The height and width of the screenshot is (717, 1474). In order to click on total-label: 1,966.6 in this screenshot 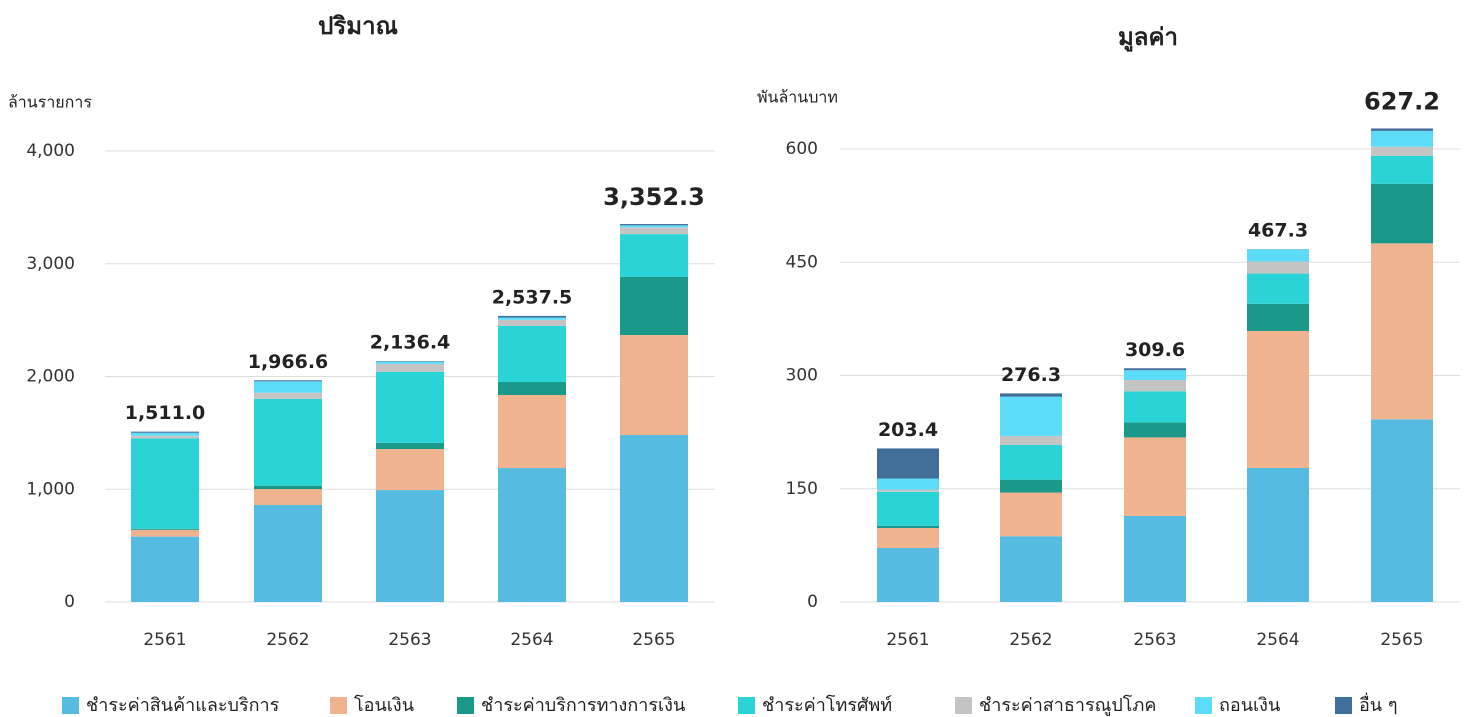, I will do `click(288, 362)`.